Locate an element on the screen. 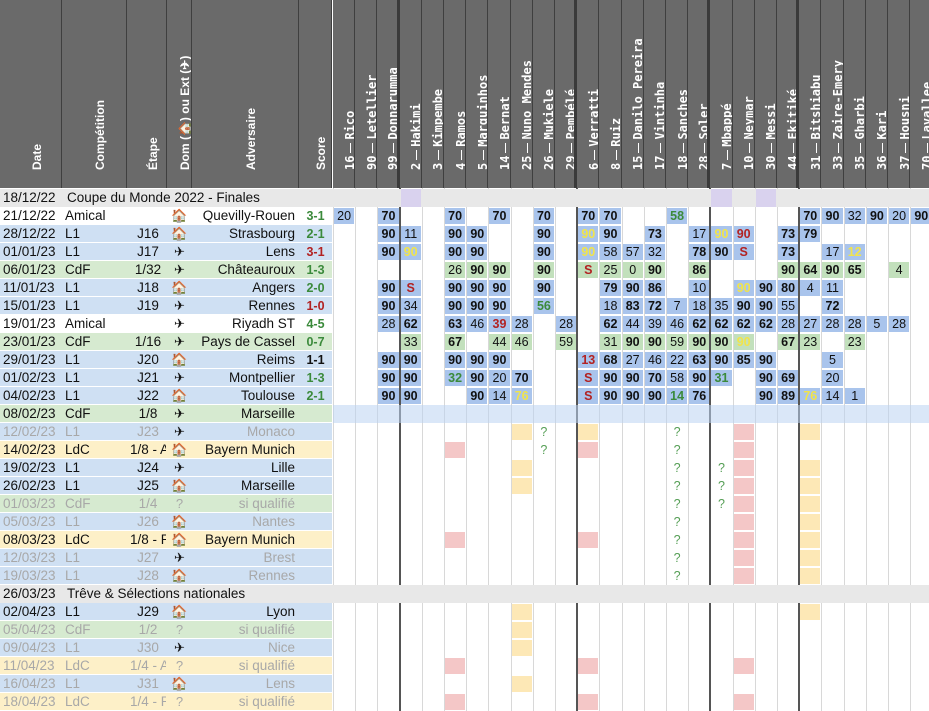  row-stage: J17 is located at coordinates (148, 251).